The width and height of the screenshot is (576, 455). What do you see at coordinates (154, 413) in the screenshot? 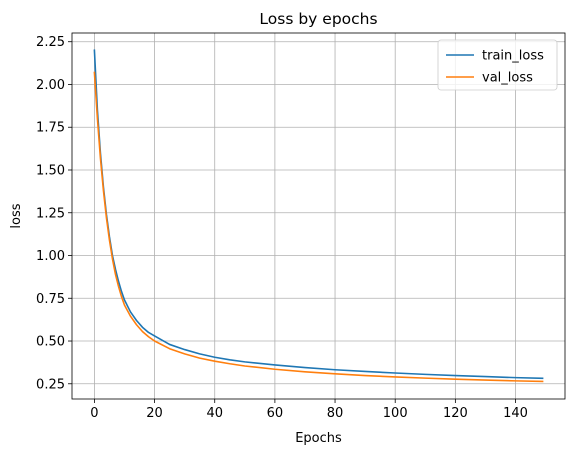
I see `x-tick-label: 20` at bounding box center [154, 413].